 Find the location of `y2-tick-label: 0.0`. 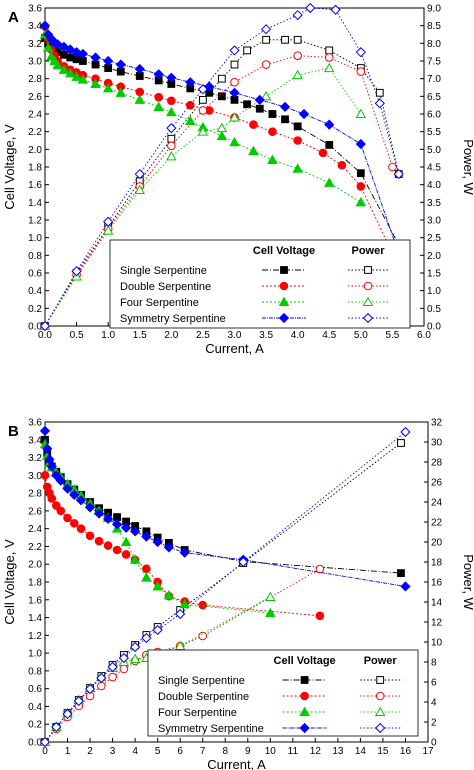

y2-tick-label: 0.0 is located at coordinates (434, 327).